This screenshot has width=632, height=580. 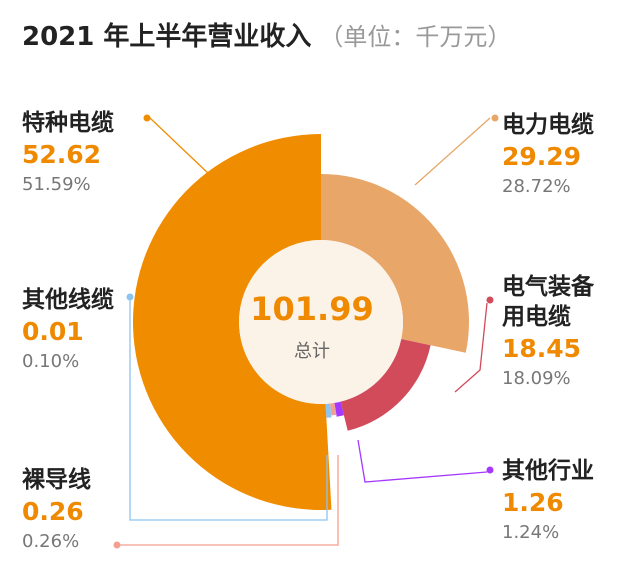 I want to click on unit-note: （单位：千万元）, so click(x=415, y=37).